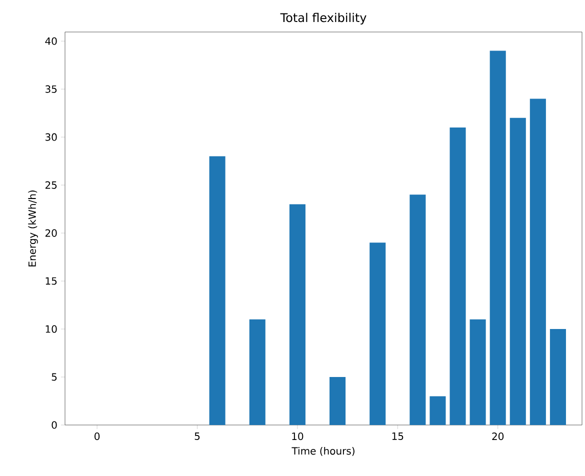 The height and width of the screenshot is (476, 585). What do you see at coordinates (54, 377) in the screenshot?
I see `y-tick-label: 5` at bounding box center [54, 377].